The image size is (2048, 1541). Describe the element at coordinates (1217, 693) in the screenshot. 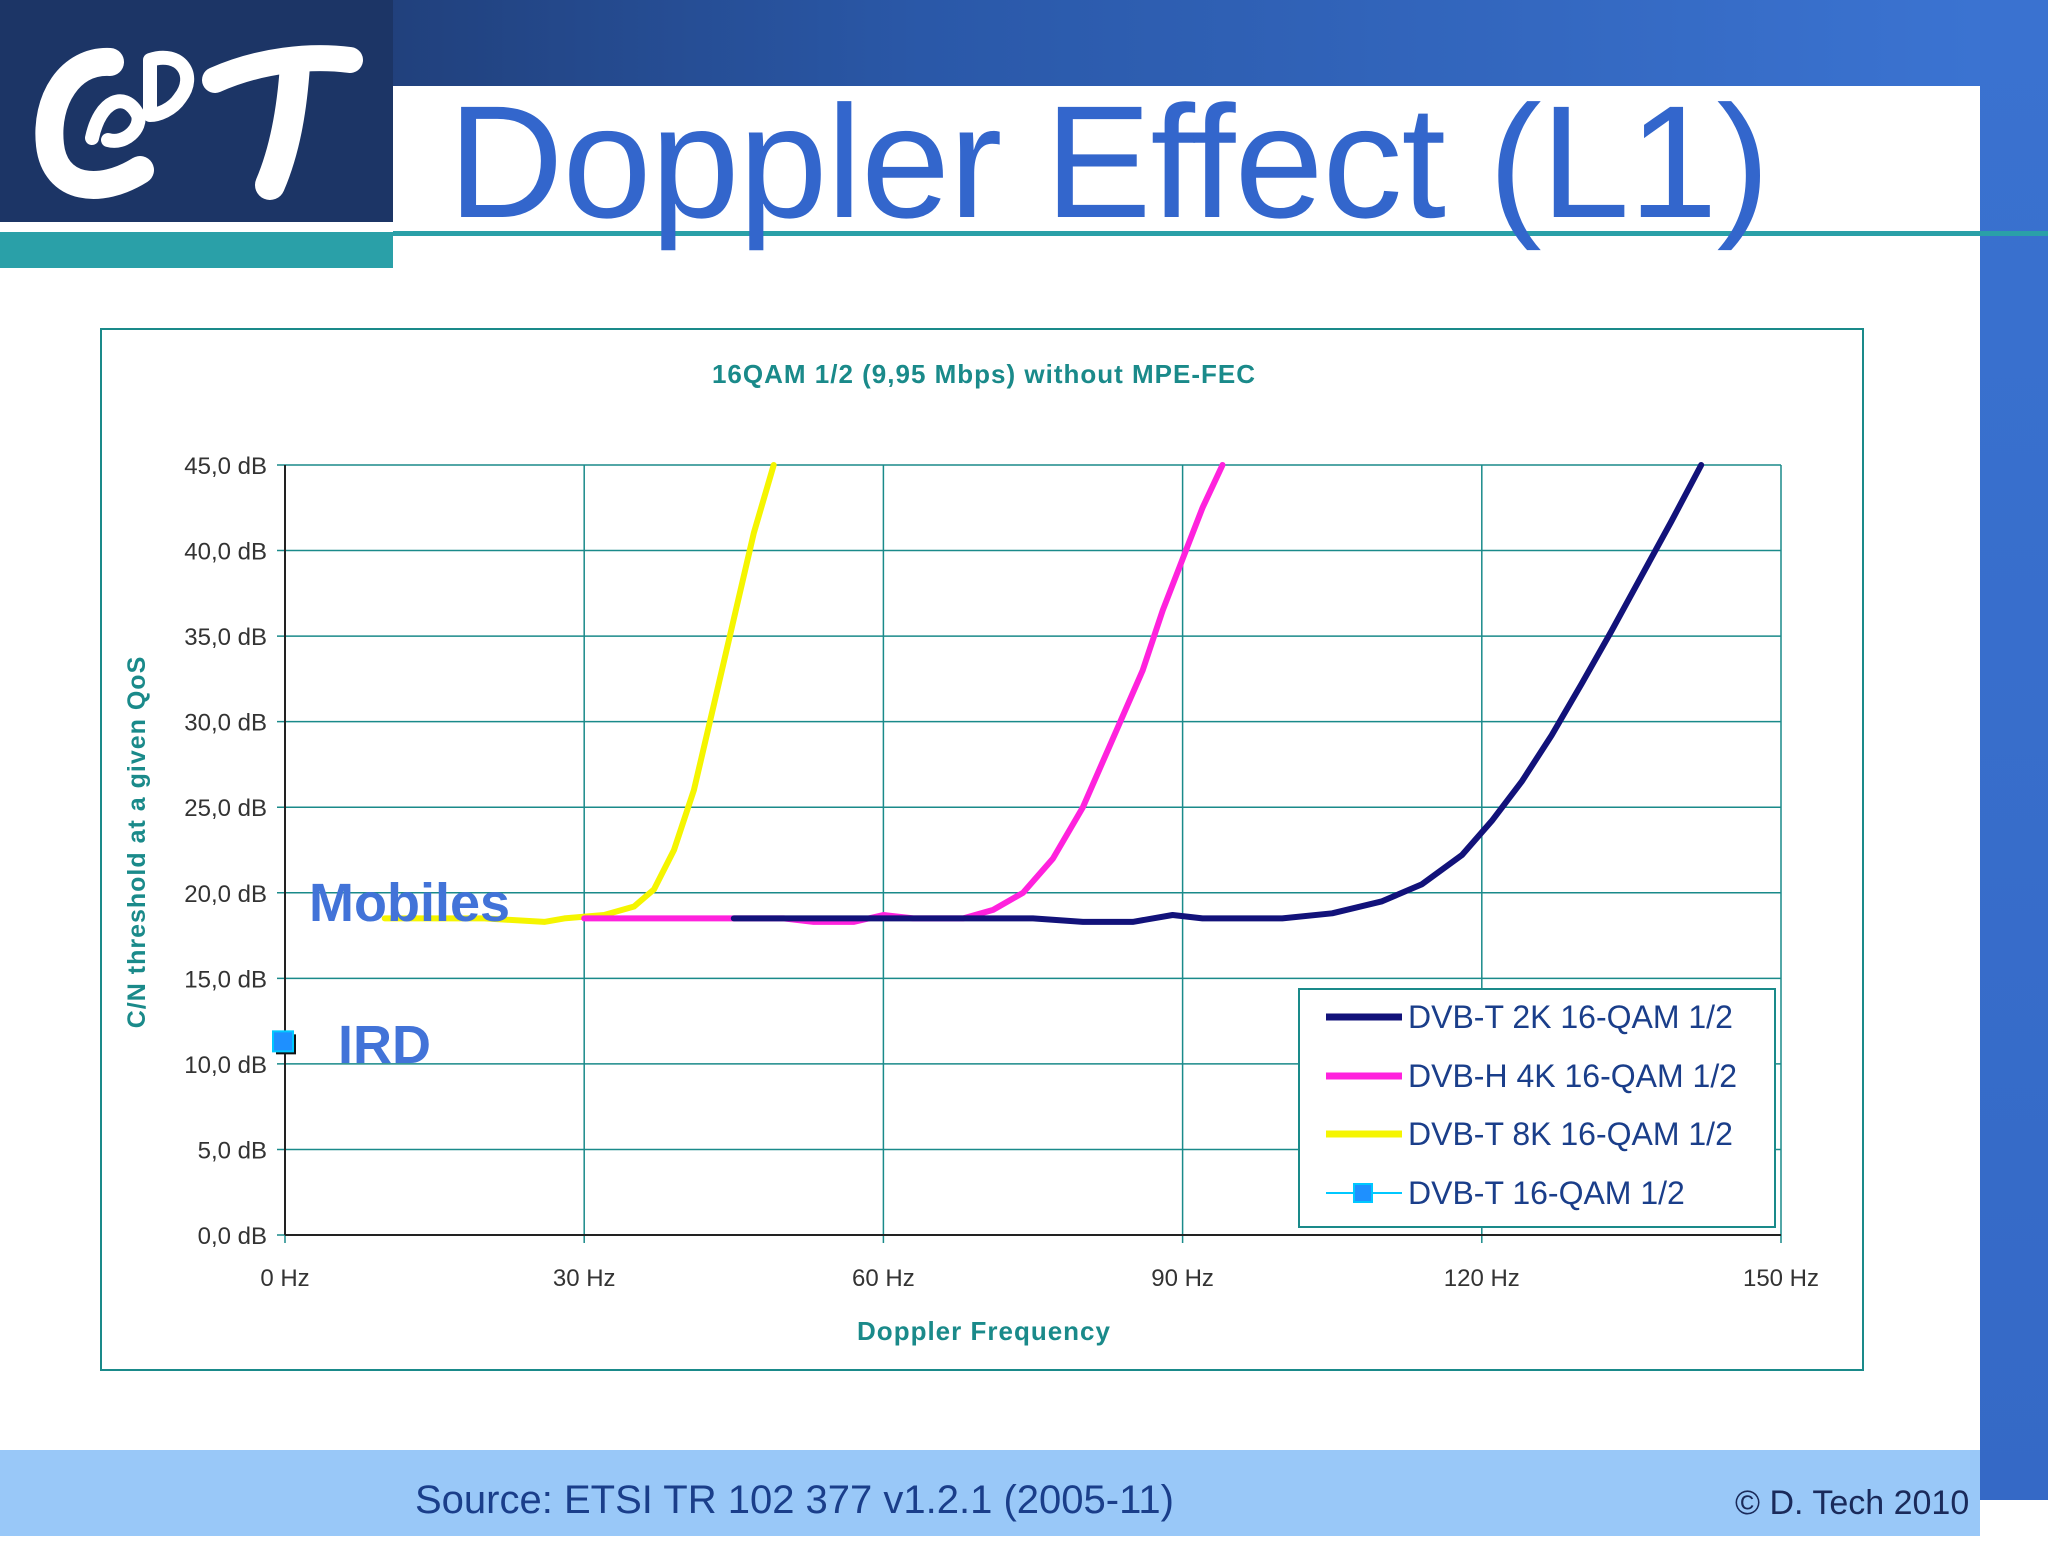

I see `series-line-dvb-t-2k` at that location.